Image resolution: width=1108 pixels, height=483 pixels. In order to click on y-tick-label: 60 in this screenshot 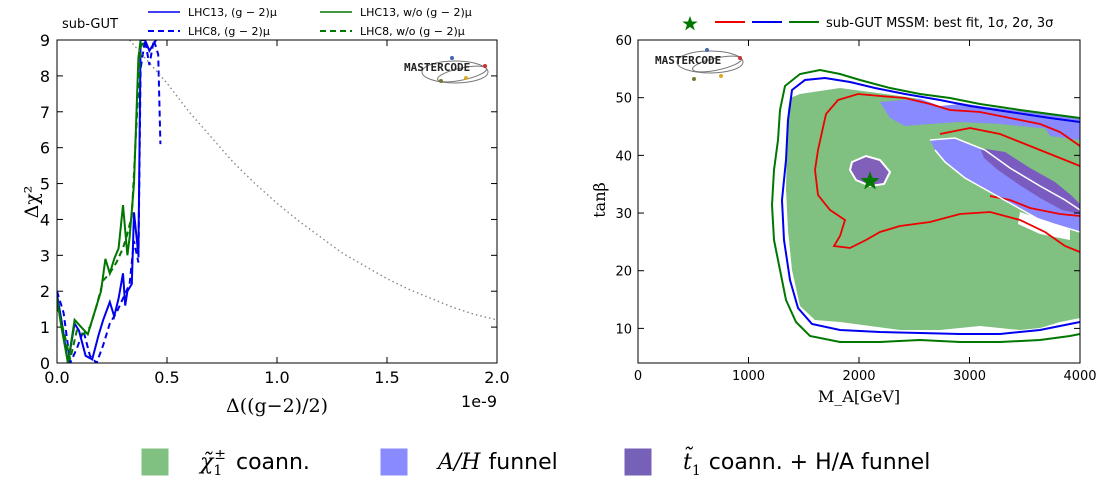, I will do `click(623, 41)`.